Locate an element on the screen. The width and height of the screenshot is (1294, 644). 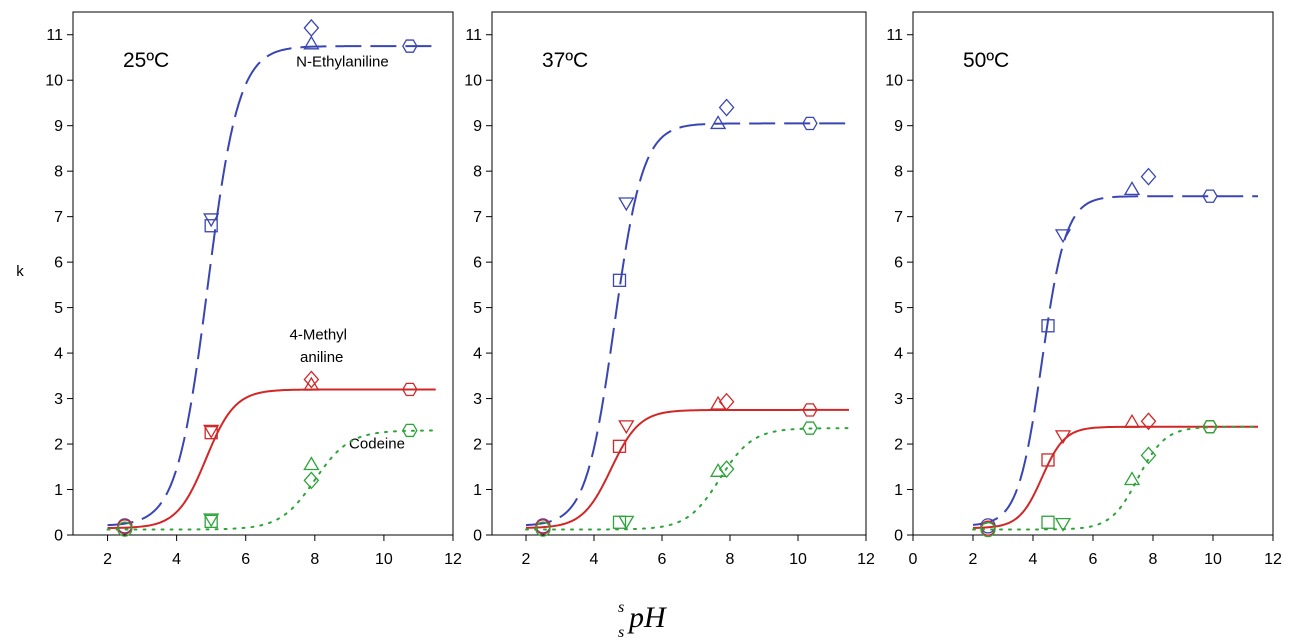
x-axis-label-superscript: s is located at coordinates (621, 607).